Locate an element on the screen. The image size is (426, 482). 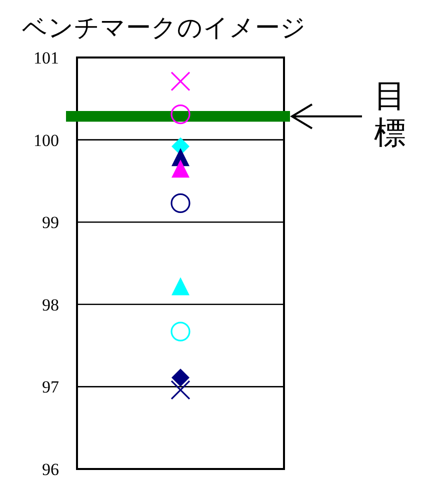
band-label: 目標 is located at coordinates (390, 114).